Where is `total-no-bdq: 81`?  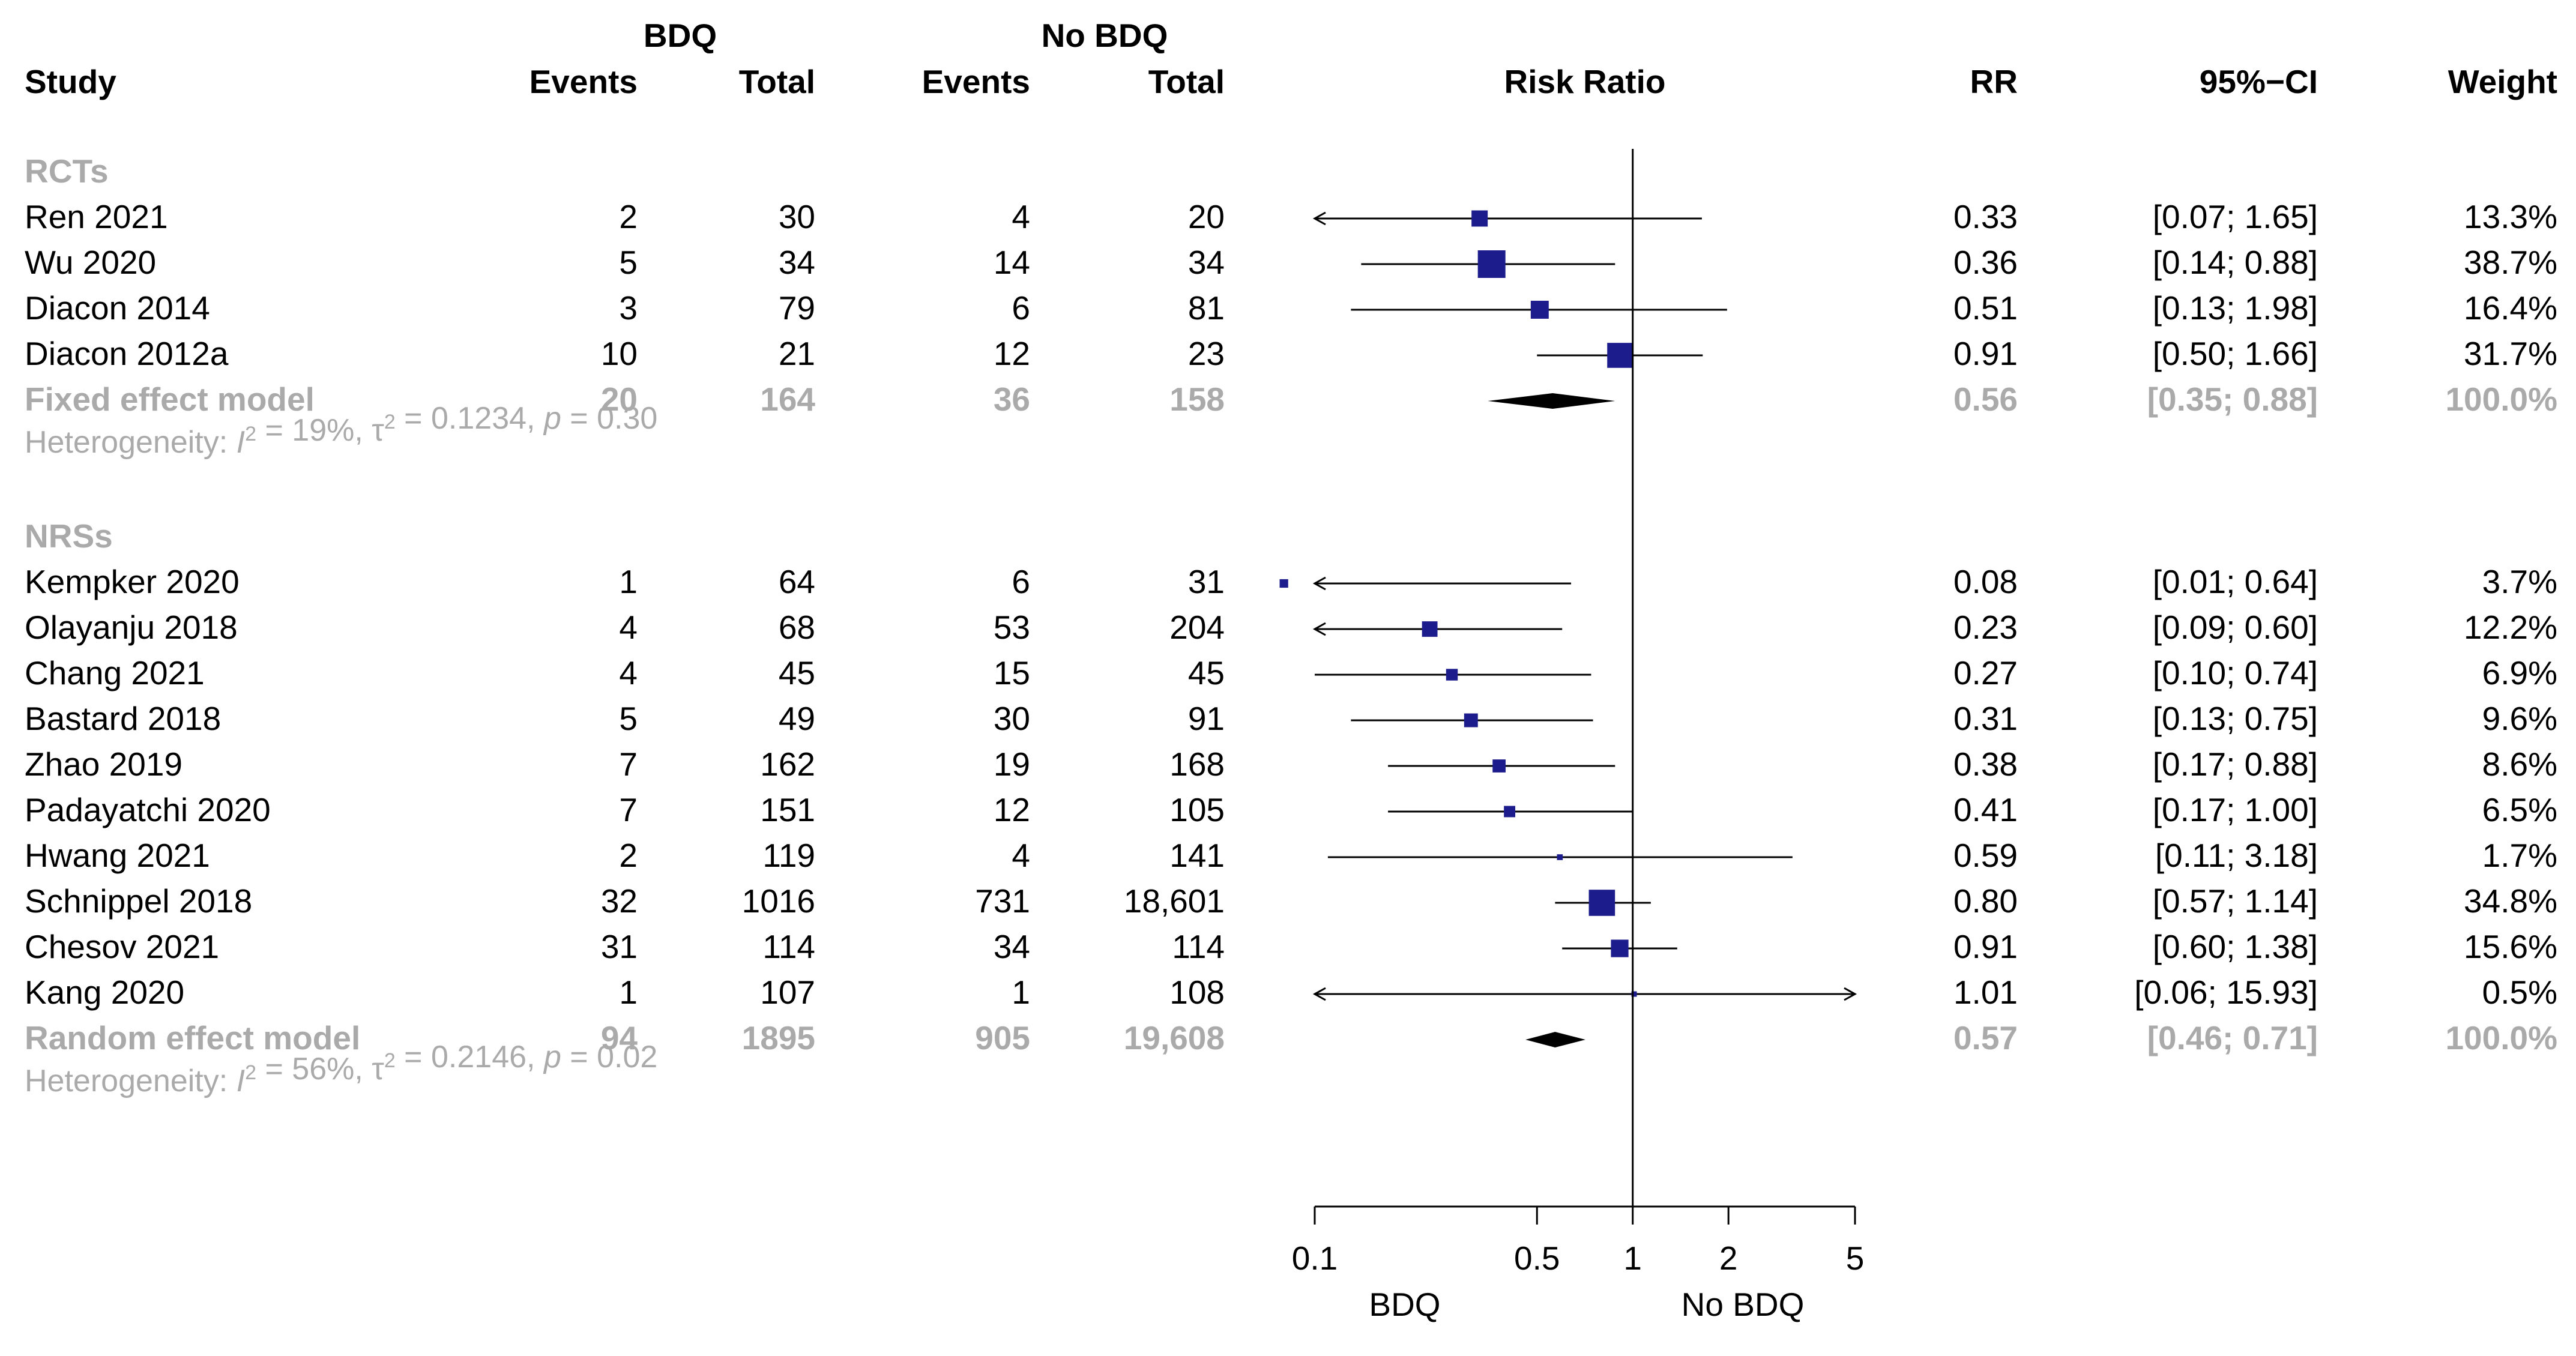
total-no-bdq: 81 is located at coordinates (1206, 308).